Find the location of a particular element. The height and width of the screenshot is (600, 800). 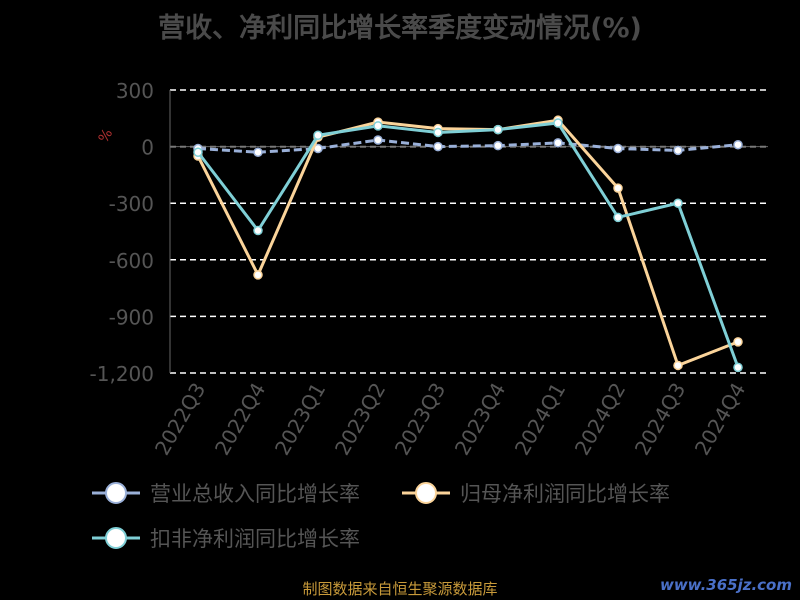

watermark: www.365jz.com is located at coordinates (725, 585).